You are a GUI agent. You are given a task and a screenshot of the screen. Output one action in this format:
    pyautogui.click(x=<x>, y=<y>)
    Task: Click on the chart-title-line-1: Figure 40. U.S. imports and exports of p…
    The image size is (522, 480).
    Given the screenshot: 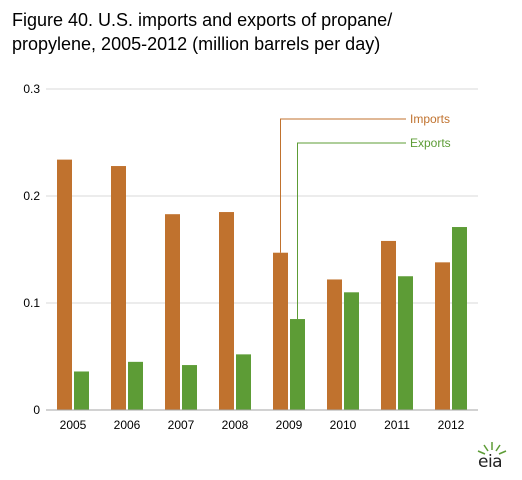 What is the action you would take?
    pyautogui.click(x=202, y=20)
    